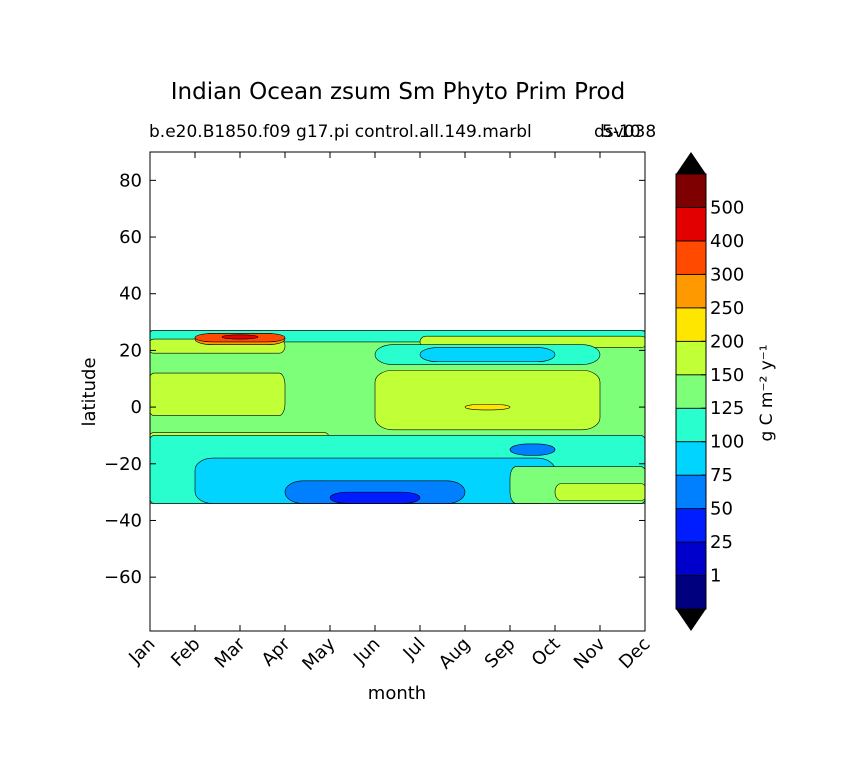 The image size is (858, 783). Describe the element at coordinates (767, 392) in the screenshot. I see `colorbar-label: g C m⁻² y⁻¹` at that location.